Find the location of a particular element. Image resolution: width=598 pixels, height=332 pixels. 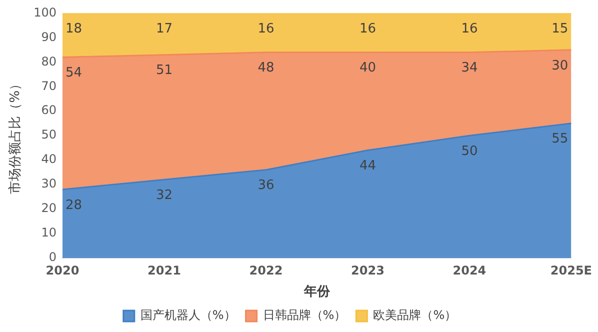

y-tick-label: 20 is located at coordinates (49, 208).